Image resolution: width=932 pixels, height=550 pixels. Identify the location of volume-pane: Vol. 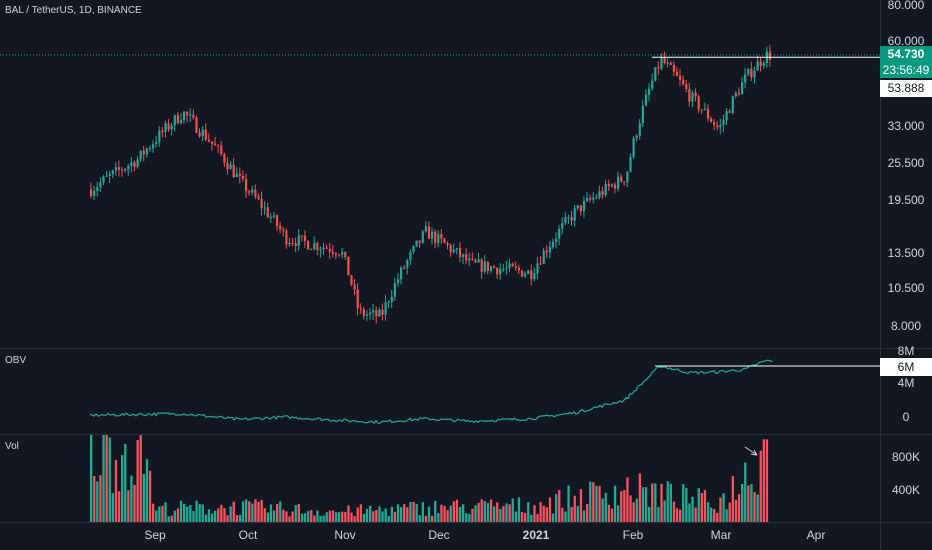
(440, 478).